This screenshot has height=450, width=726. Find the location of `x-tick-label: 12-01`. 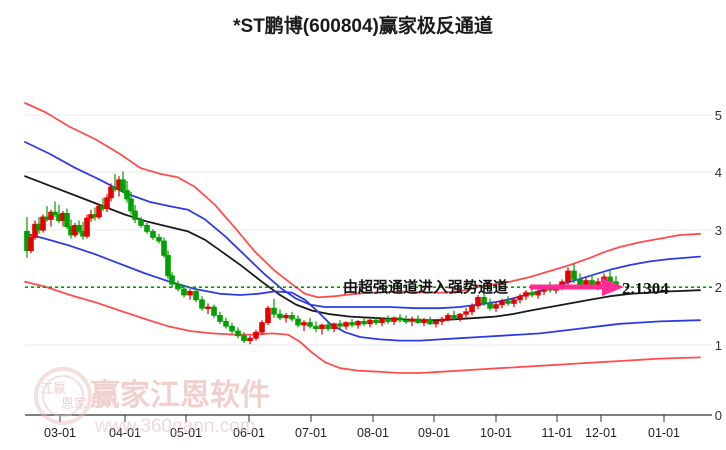

x-tick-label: 12-01 is located at coordinates (601, 433).